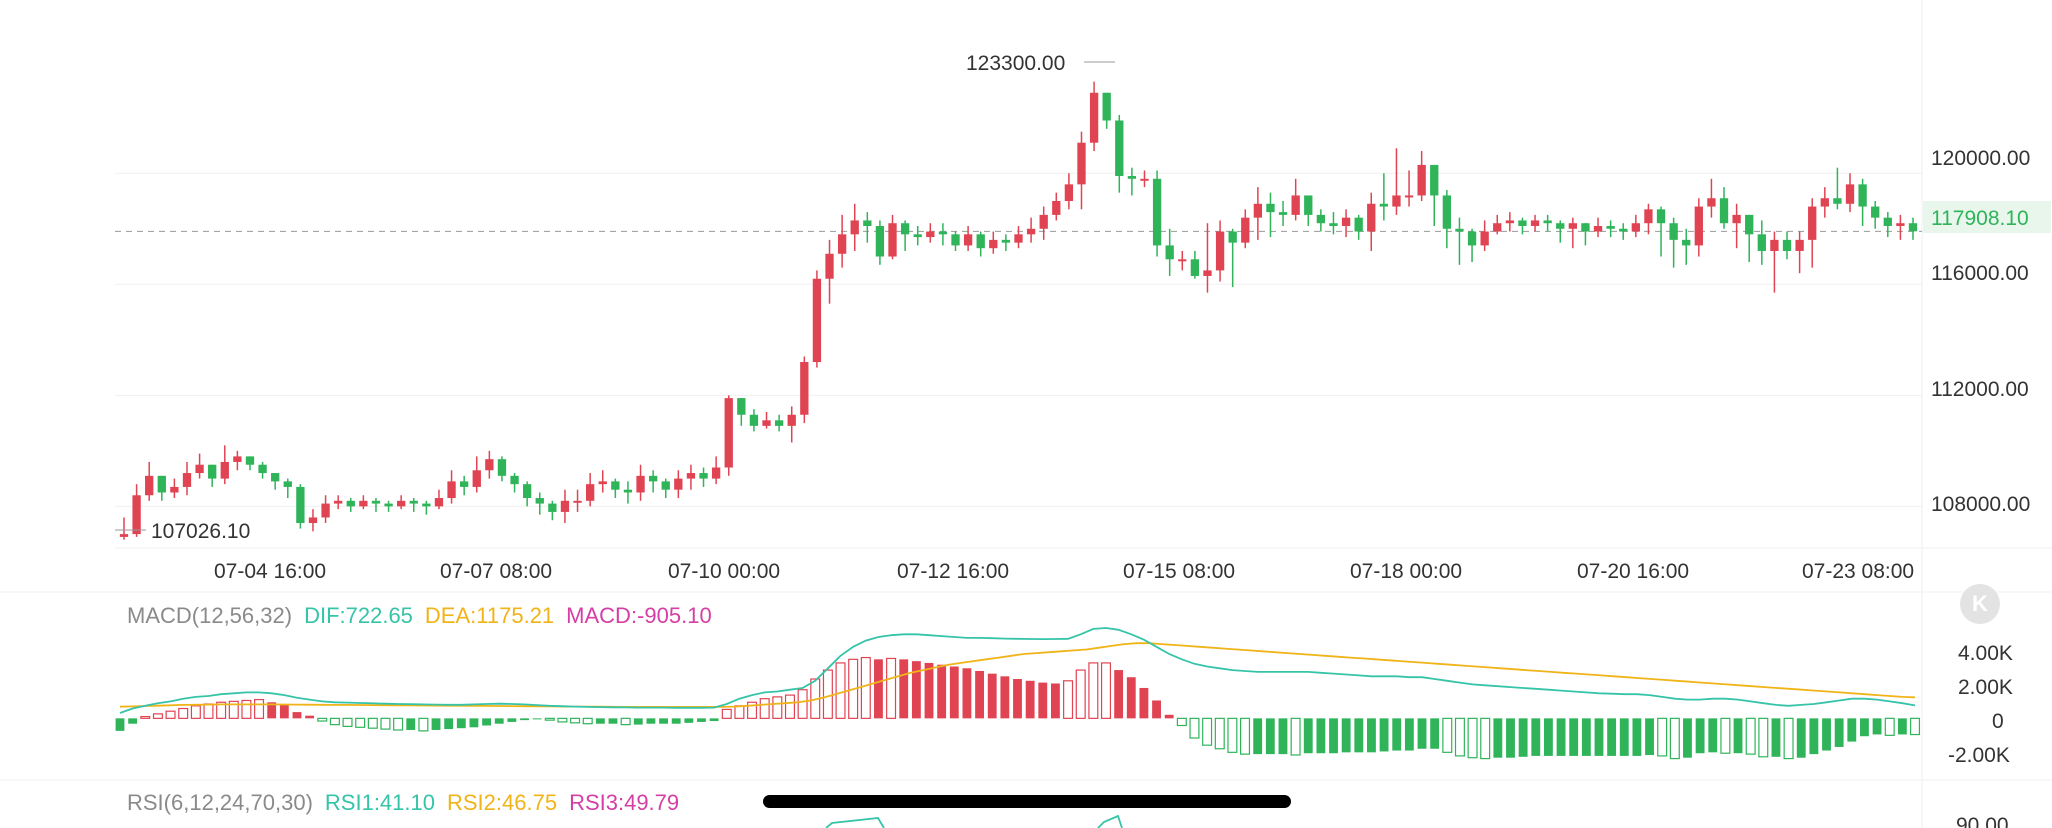 The width and height of the screenshot is (2052, 828). What do you see at coordinates (724, 571) in the screenshot?
I see `x-tick-label: 07-10 00:00` at bounding box center [724, 571].